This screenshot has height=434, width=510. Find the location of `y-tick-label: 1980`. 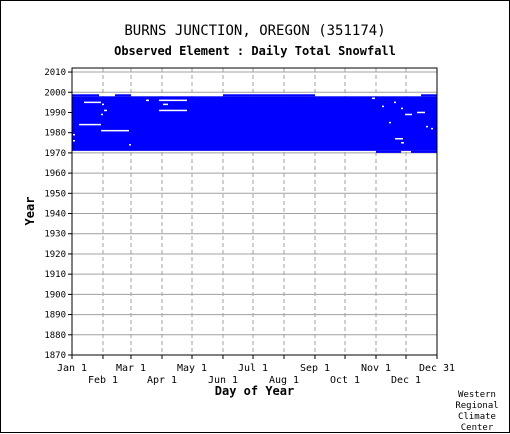

y-tick-label: 1980 is located at coordinates (55, 134).